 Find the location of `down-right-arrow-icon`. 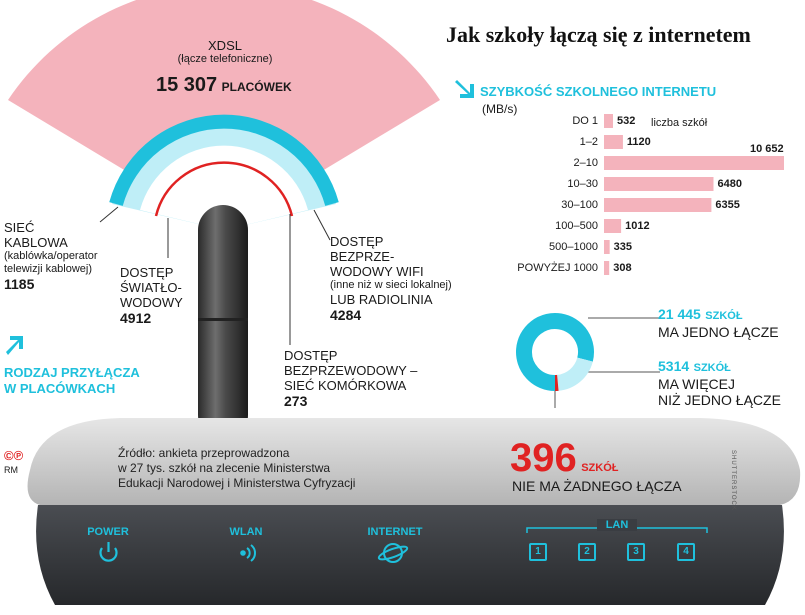

down-right-arrow-icon is located at coordinates (464, 89).